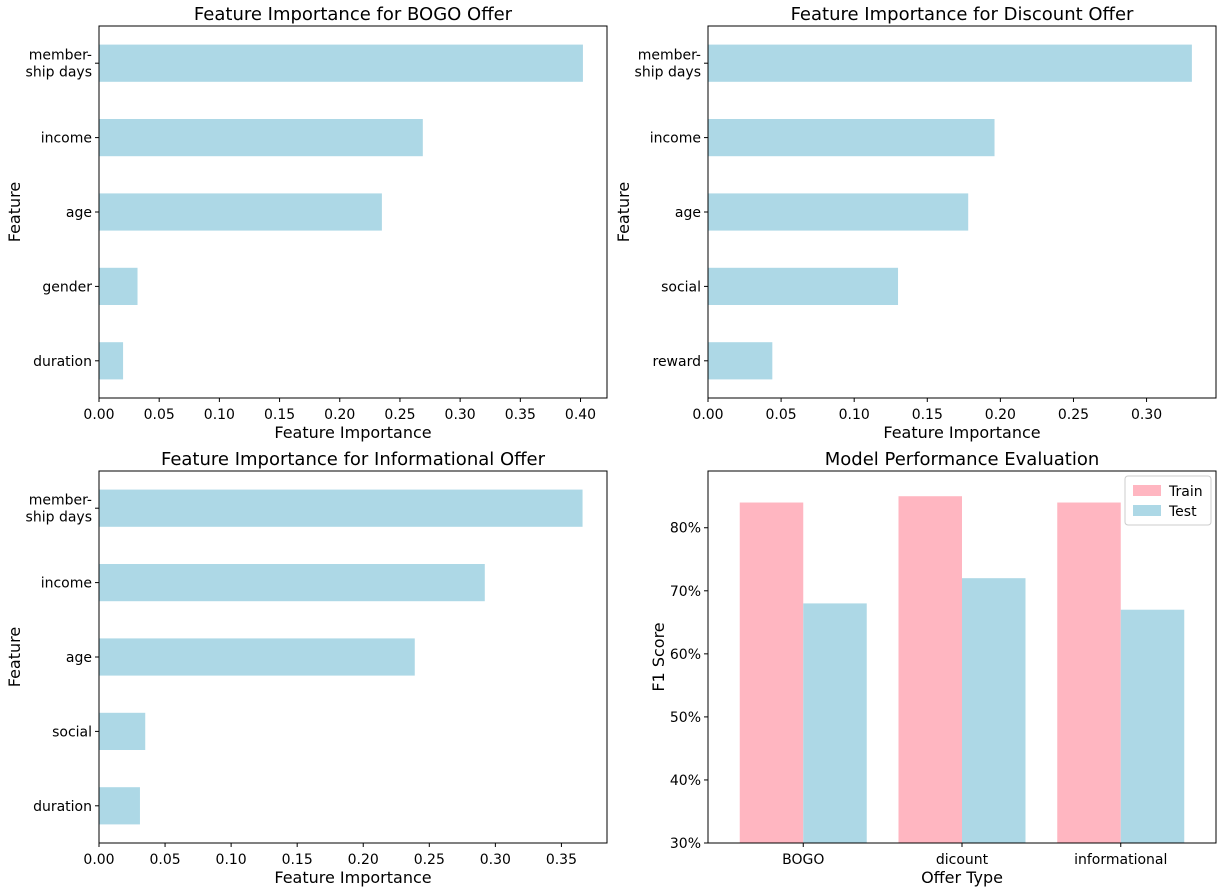 Image resolution: width=1223 pixels, height=889 pixels. What do you see at coordinates (1182, 512) in the screenshot?
I see `legend-label: Test` at bounding box center [1182, 512].